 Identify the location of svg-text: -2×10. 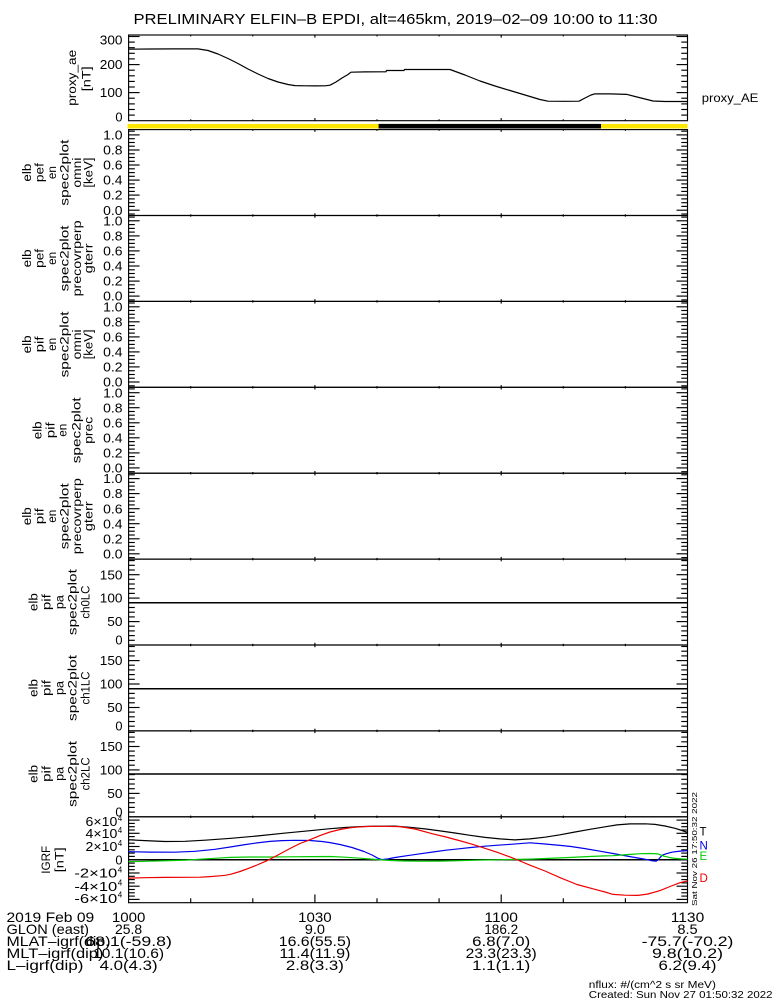
(95, 873).